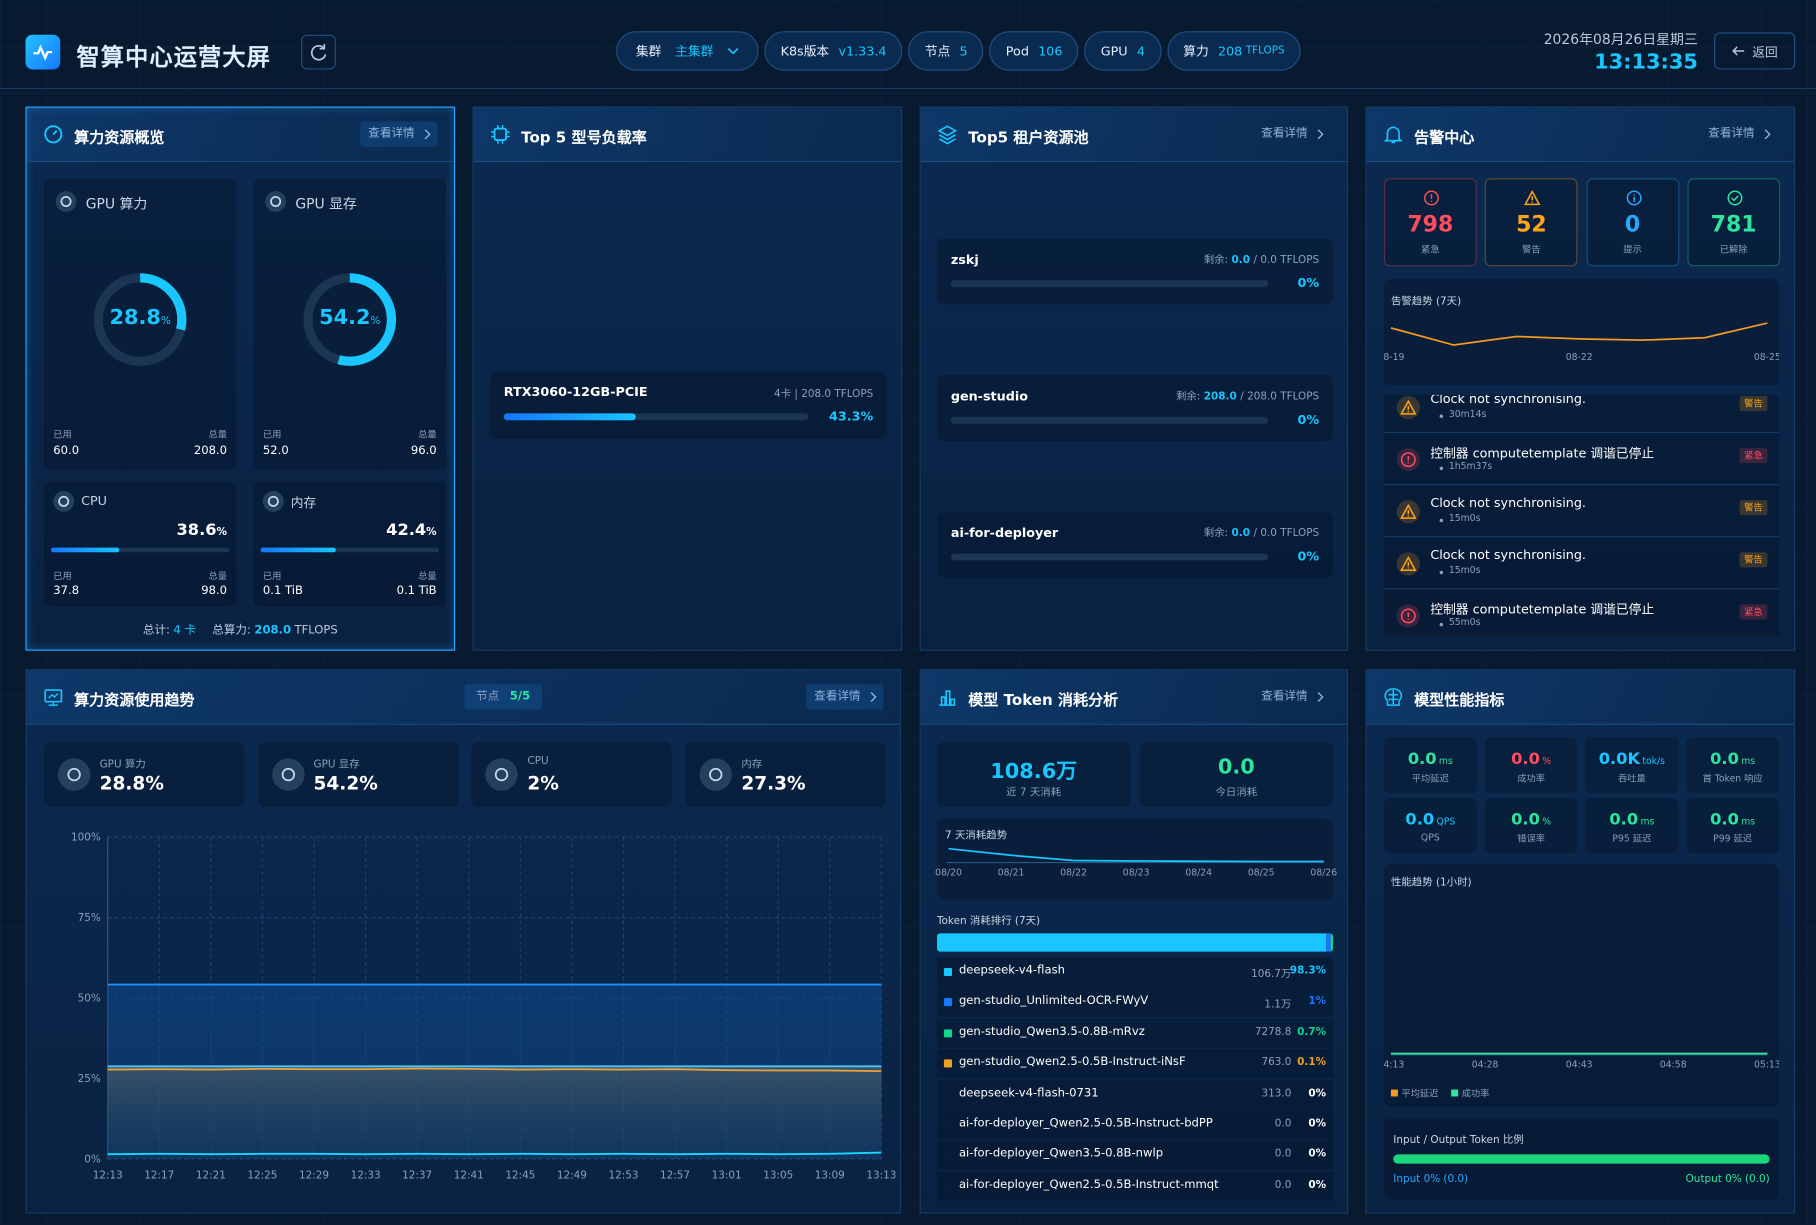  I want to click on legend-swatch, so click(1394, 1093).